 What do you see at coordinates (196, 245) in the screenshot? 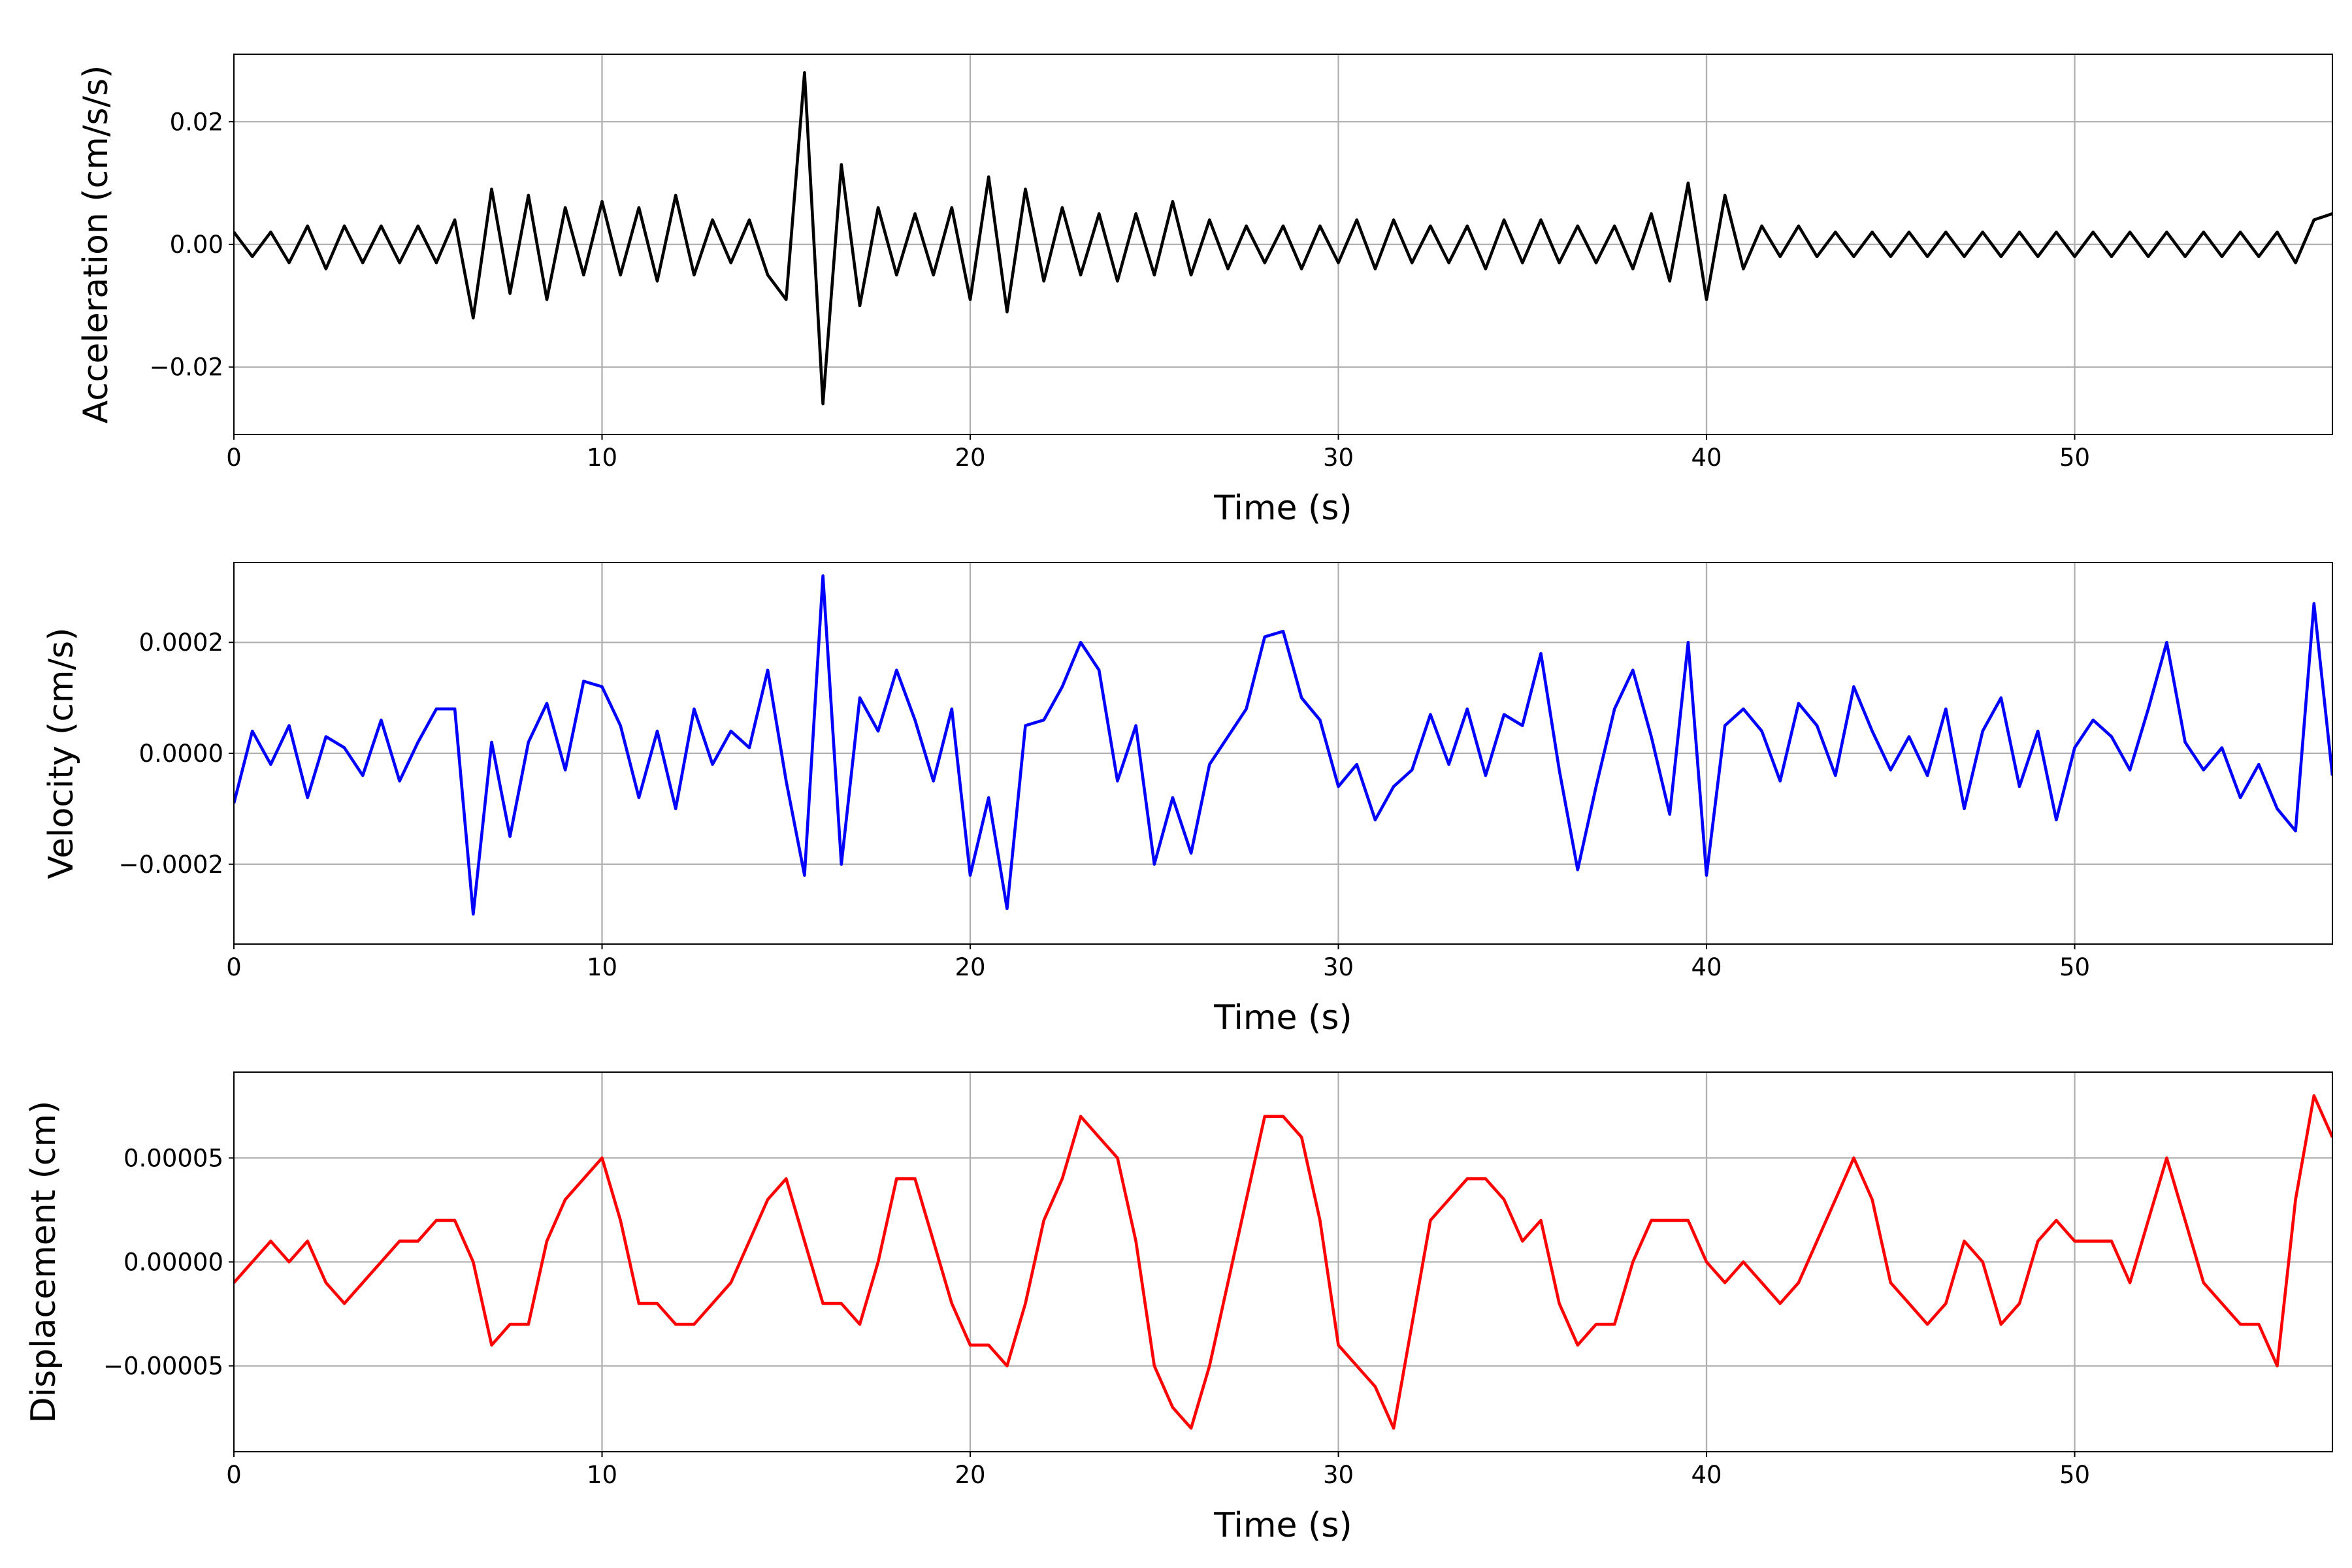
I see `y-tick-label: 0.00` at bounding box center [196, 245].